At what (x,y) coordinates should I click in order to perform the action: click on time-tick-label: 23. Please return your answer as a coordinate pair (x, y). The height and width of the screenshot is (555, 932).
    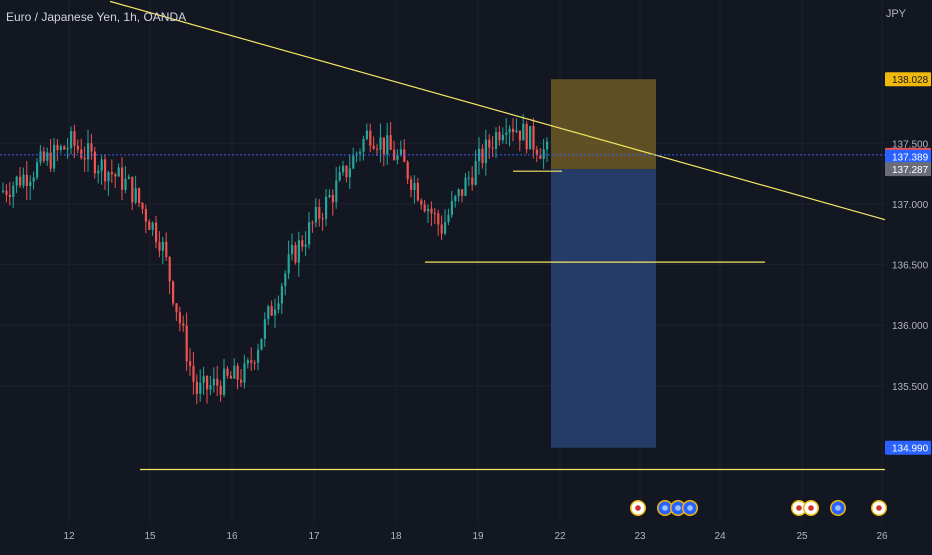
    Looking at the image, I should click on (640, 536).